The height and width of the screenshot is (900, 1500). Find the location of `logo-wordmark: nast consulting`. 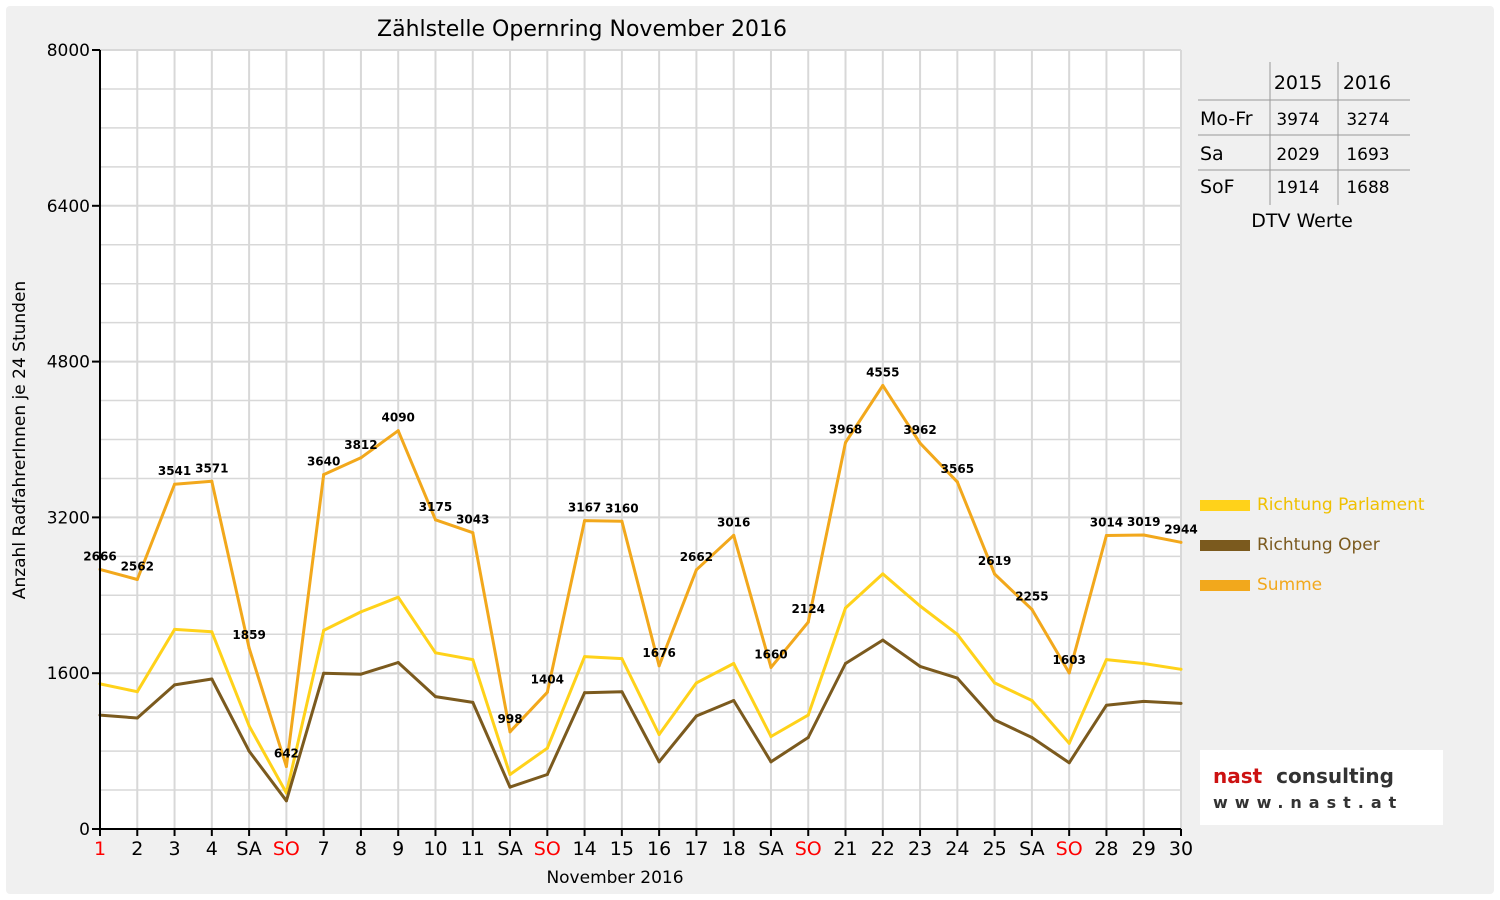

logo-wordmark: nast consulting is located at coordinates (1303, 776).